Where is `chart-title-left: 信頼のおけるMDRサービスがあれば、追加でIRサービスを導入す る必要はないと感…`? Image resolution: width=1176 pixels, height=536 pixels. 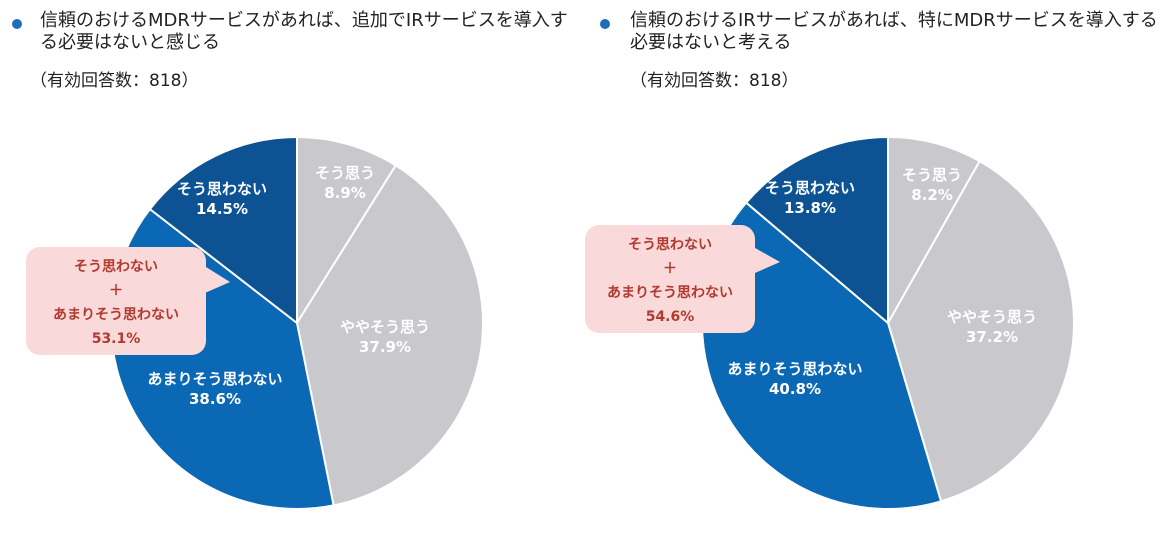
chart-title-left: 信頼のおけるMDRサービスがあれば、追加でIRサービスを導入す る必要はないと感… is located at coordinates (312, 32).